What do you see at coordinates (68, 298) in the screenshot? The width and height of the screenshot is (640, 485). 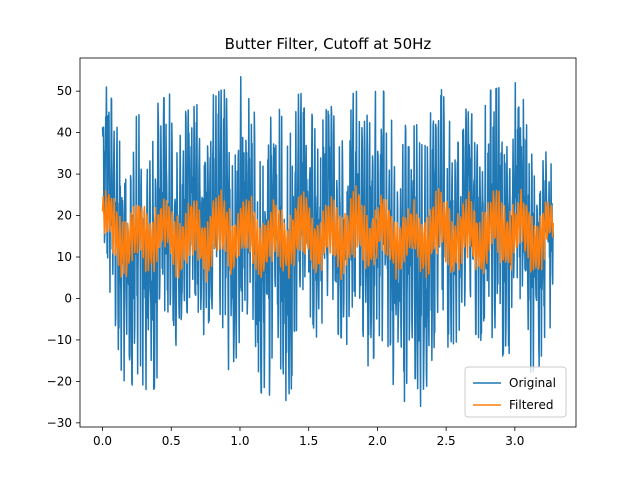 I see `y-tick-label: 0` at bounding box center [68, 298].